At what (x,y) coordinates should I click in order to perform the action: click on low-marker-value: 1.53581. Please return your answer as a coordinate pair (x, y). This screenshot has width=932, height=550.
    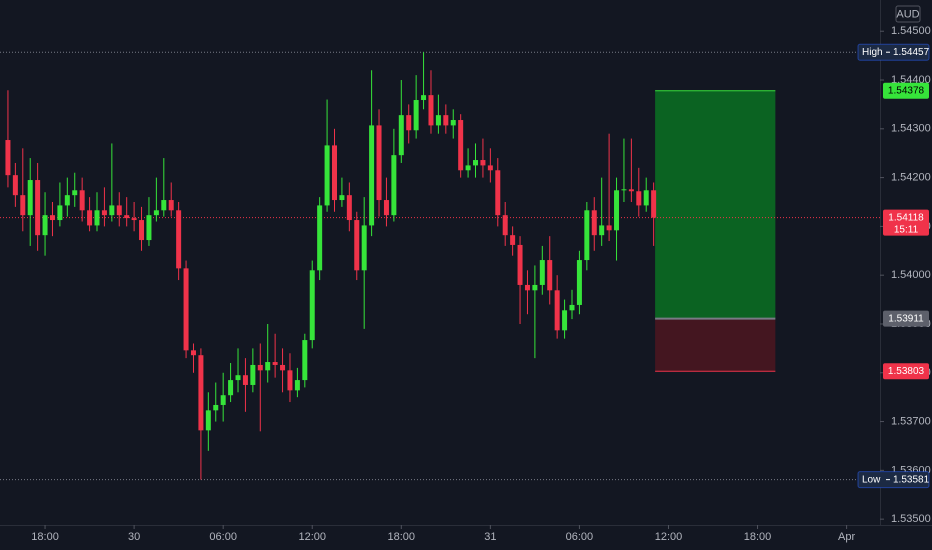
    Looking at the image, I should click on (911, 479).